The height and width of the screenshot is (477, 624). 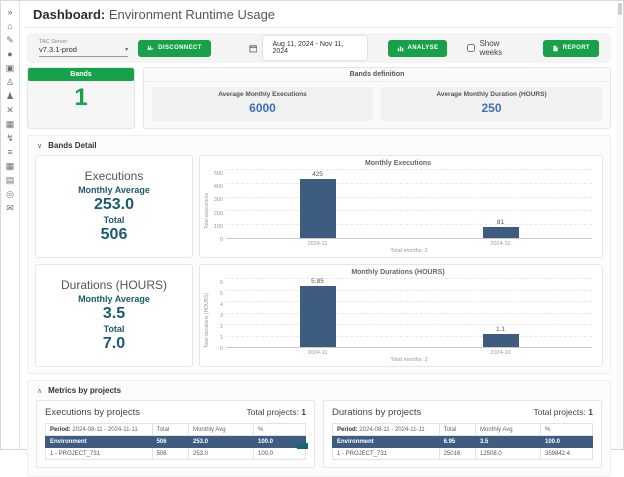 I want to click on caret-down-icon: ▾, so click(x=127, y=50).